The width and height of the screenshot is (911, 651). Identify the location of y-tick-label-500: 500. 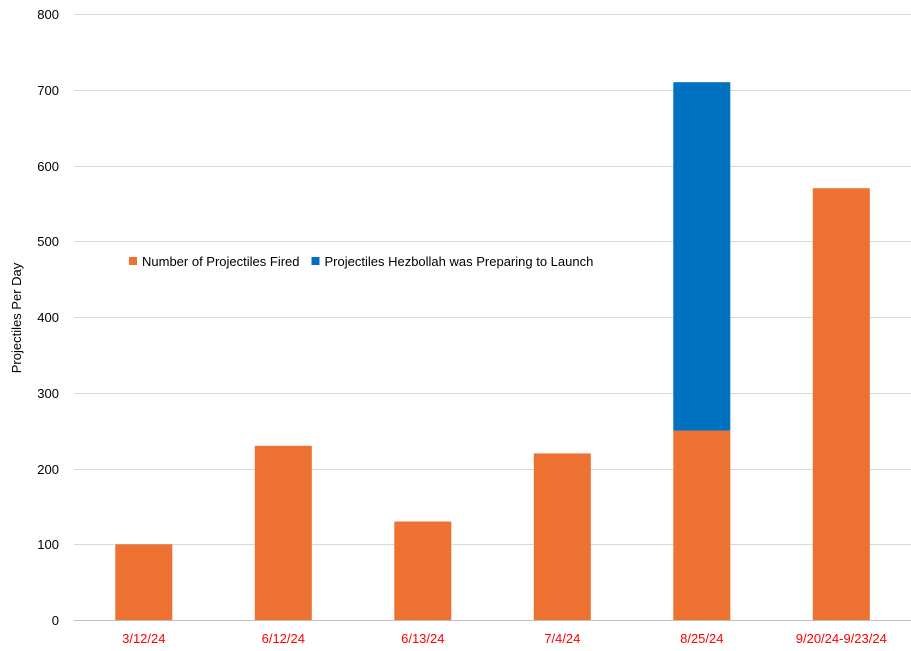
(48, 241).